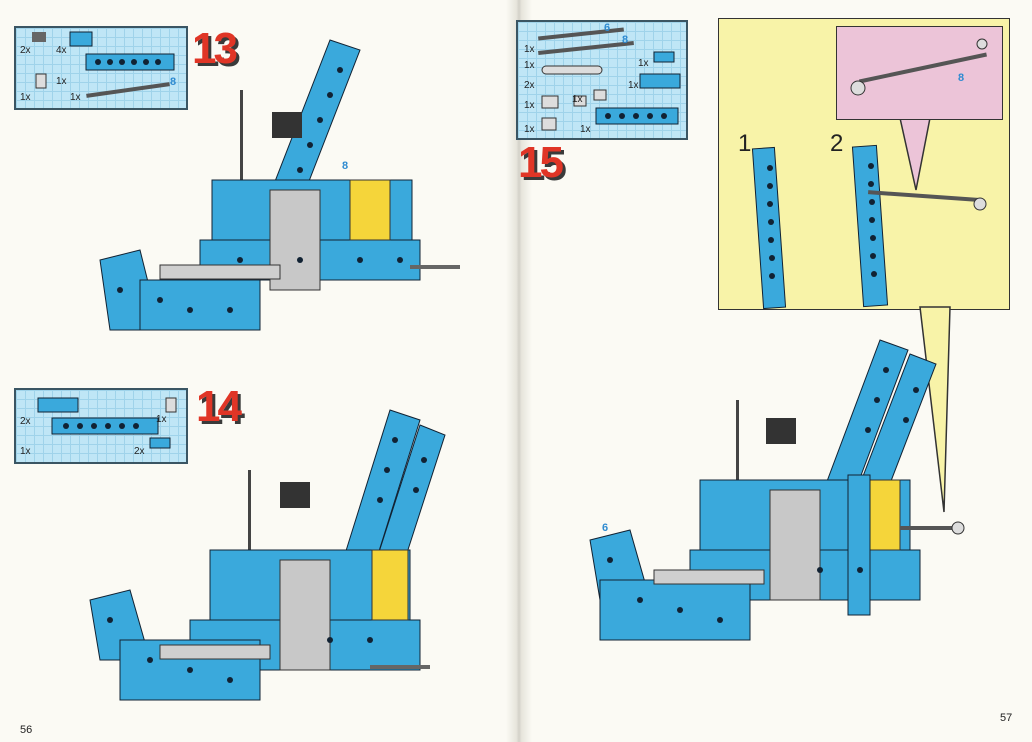  I want to click on step13-qty-1: 2x, so click(25, 50).